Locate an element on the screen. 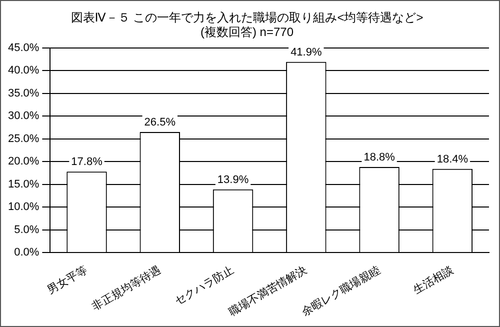 This screenshot has height=327, width=500. x-tick-label: 非正規均等待遇 is located at coordinates (126, 288).